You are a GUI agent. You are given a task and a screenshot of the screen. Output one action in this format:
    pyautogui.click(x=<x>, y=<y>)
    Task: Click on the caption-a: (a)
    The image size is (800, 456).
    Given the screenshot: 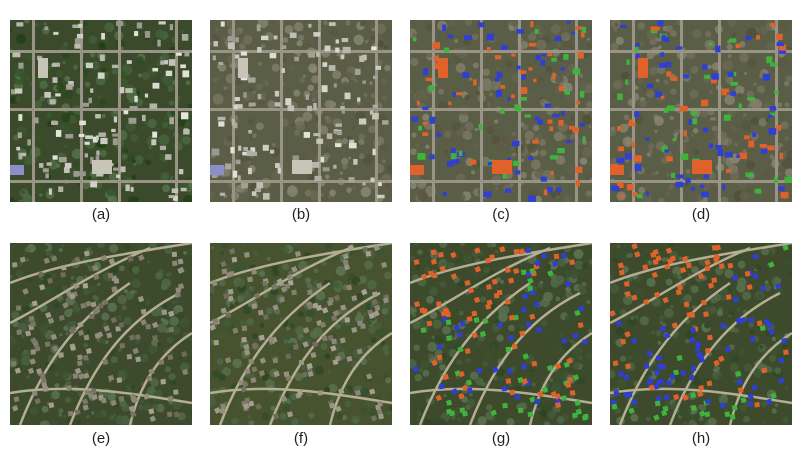 What is the action you would take?
    pyautogui.click(x=101, y=214)
    